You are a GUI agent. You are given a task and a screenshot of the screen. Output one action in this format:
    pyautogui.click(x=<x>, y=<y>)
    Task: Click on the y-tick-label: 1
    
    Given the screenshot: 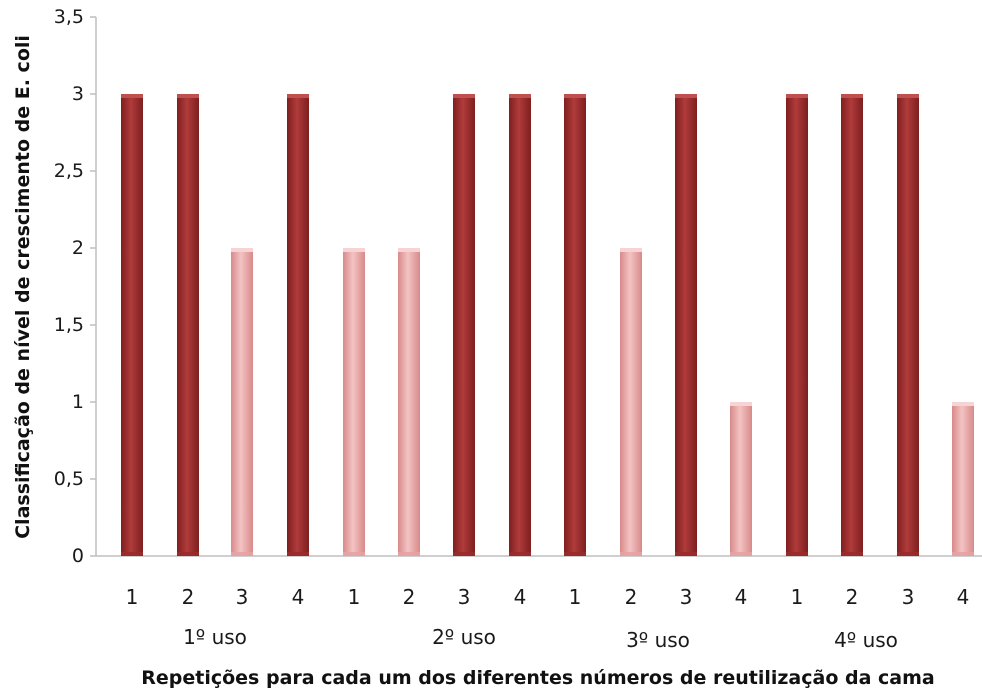 What is the action you would take?
    pyautogui.click(x=78, y=402)
    